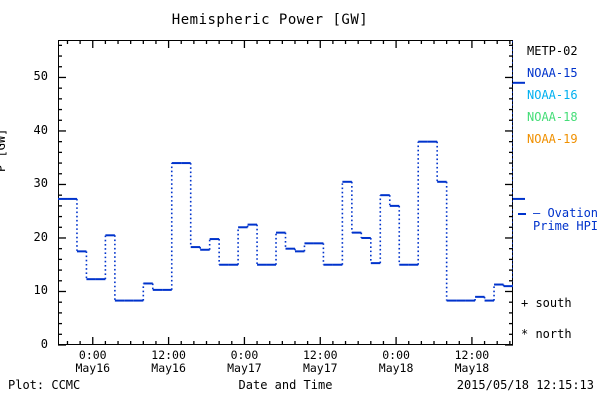  I want to click on x-tick-label: 12:00 May18, so click(472, 361).